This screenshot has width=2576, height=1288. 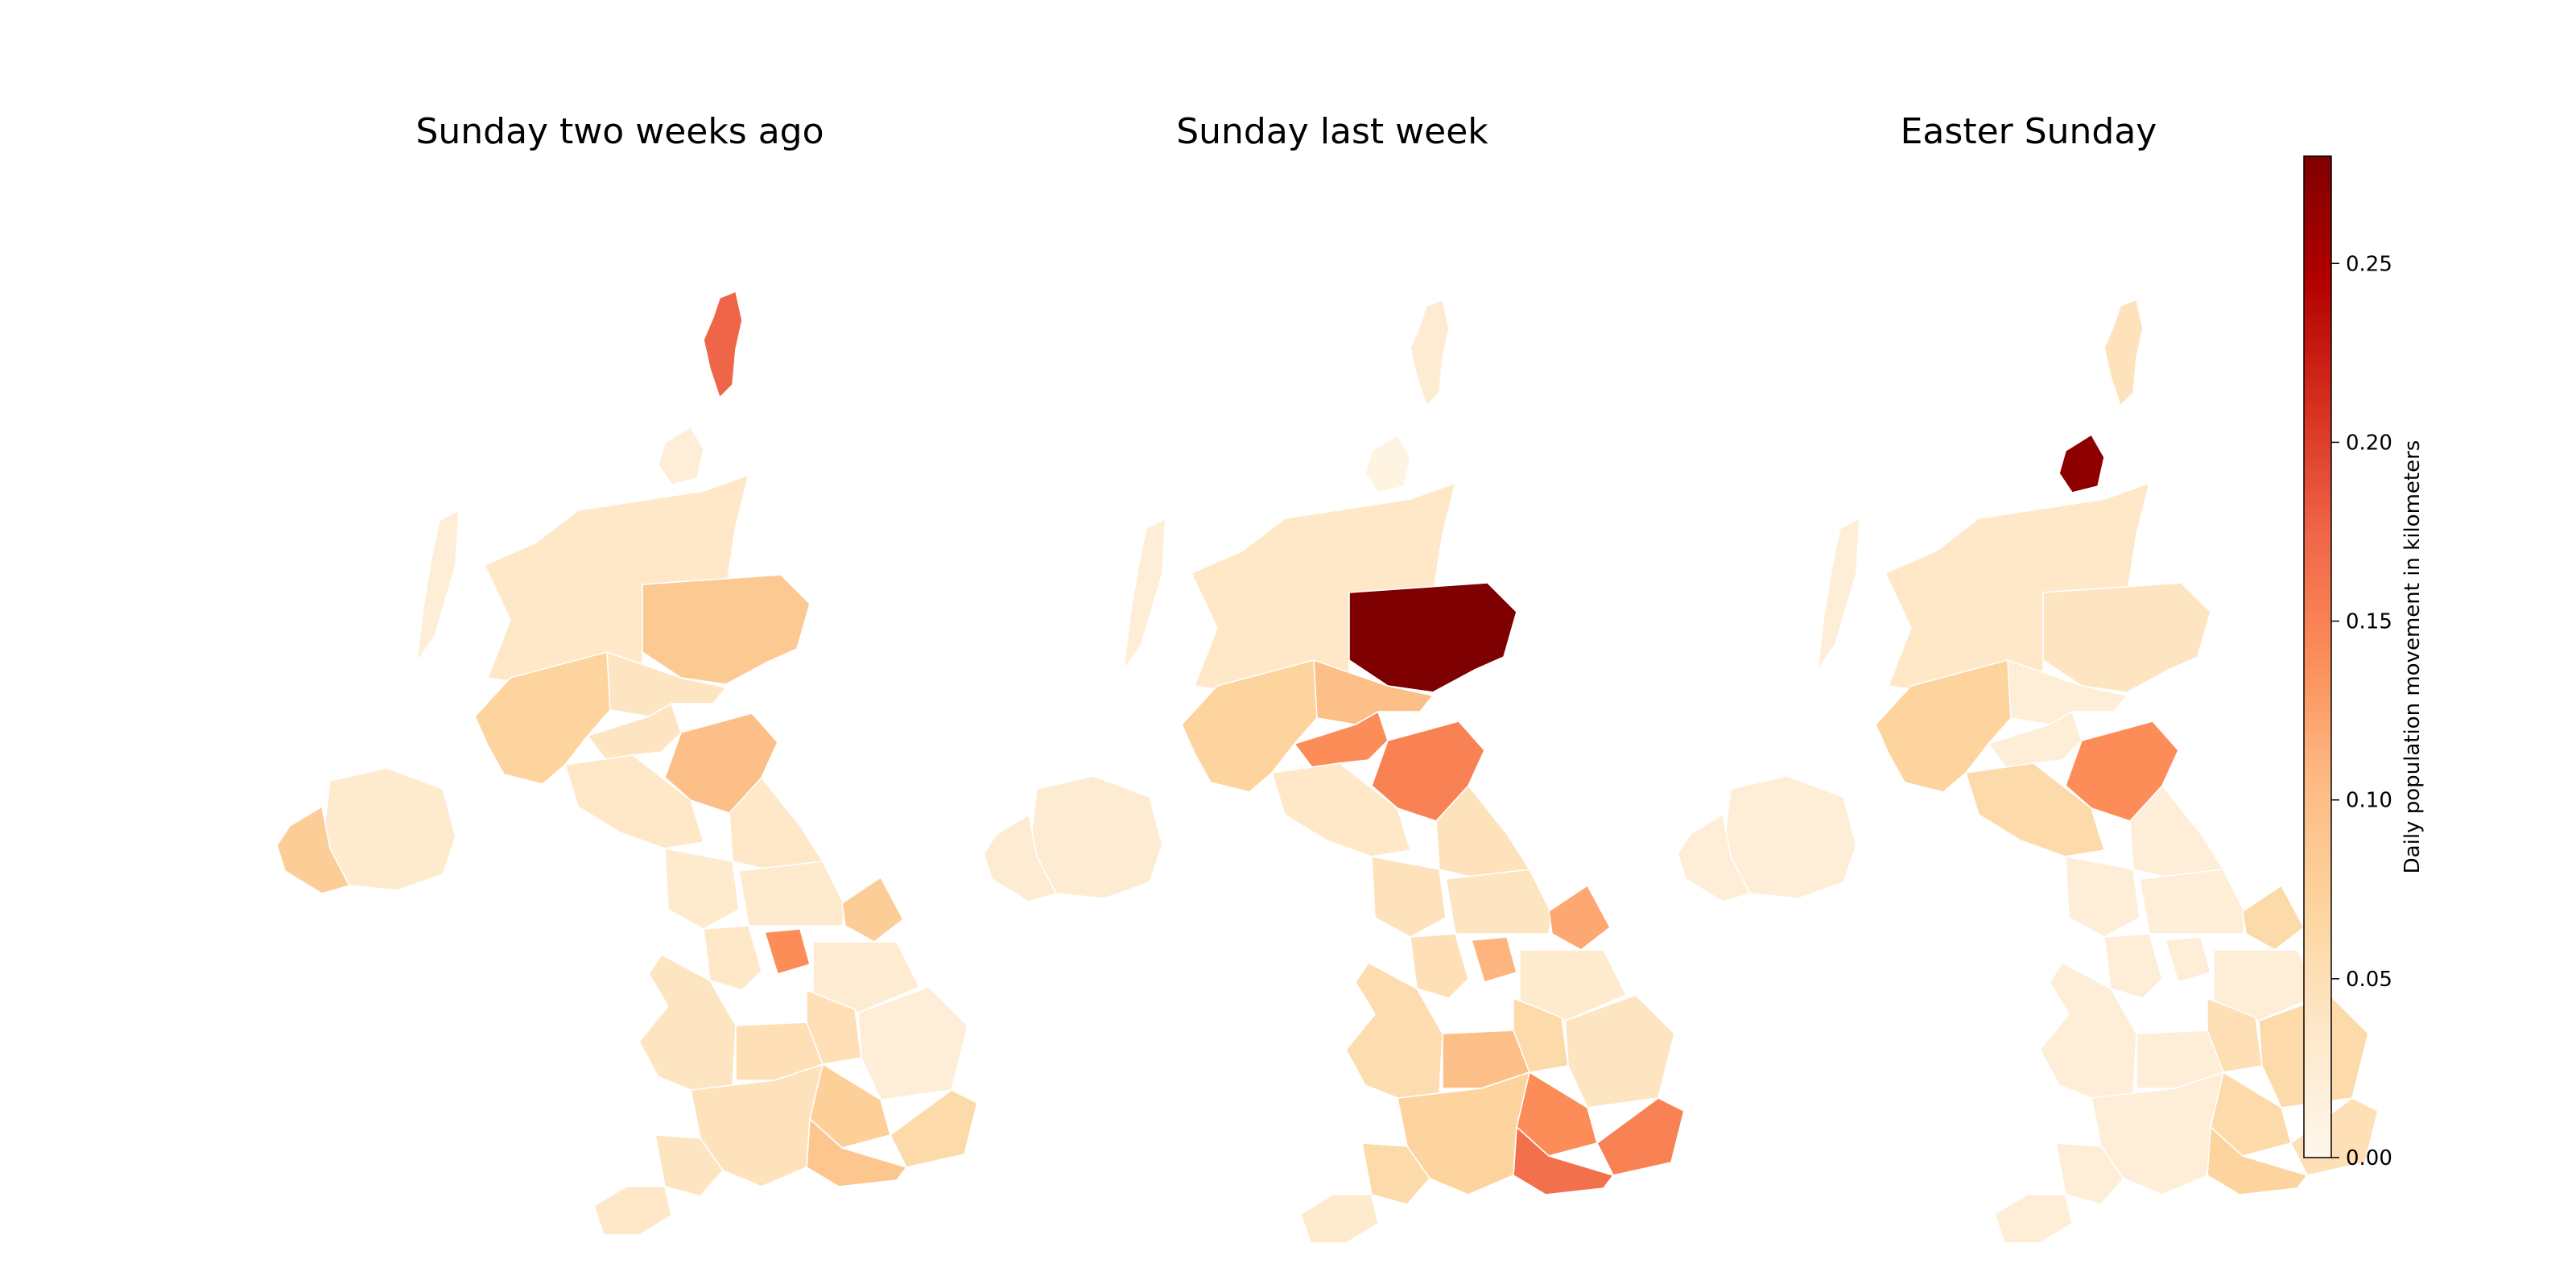 I want to click on colorbar-gradient, so click(x=2317, y=656).